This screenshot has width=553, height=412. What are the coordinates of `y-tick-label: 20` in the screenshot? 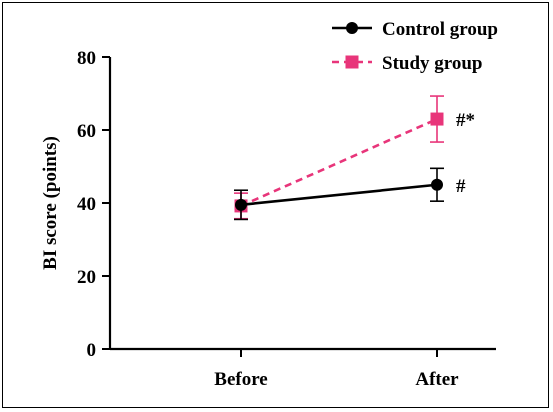 It's located at (86, 277).